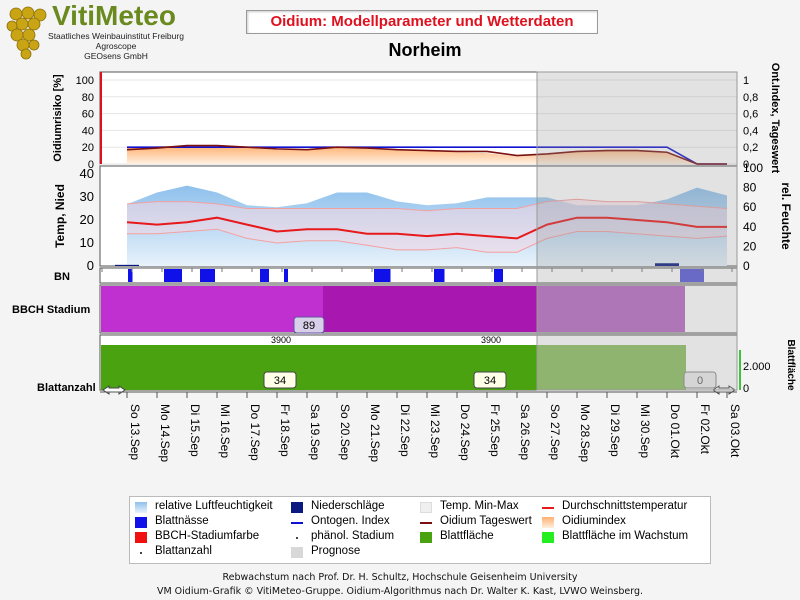 The width and height of the screenshot is (800, 600). What do you see at coordinates (750, 148) in the screenshot?
I see `ont-tick-label: 0,2` at bounding box center [750, 148].